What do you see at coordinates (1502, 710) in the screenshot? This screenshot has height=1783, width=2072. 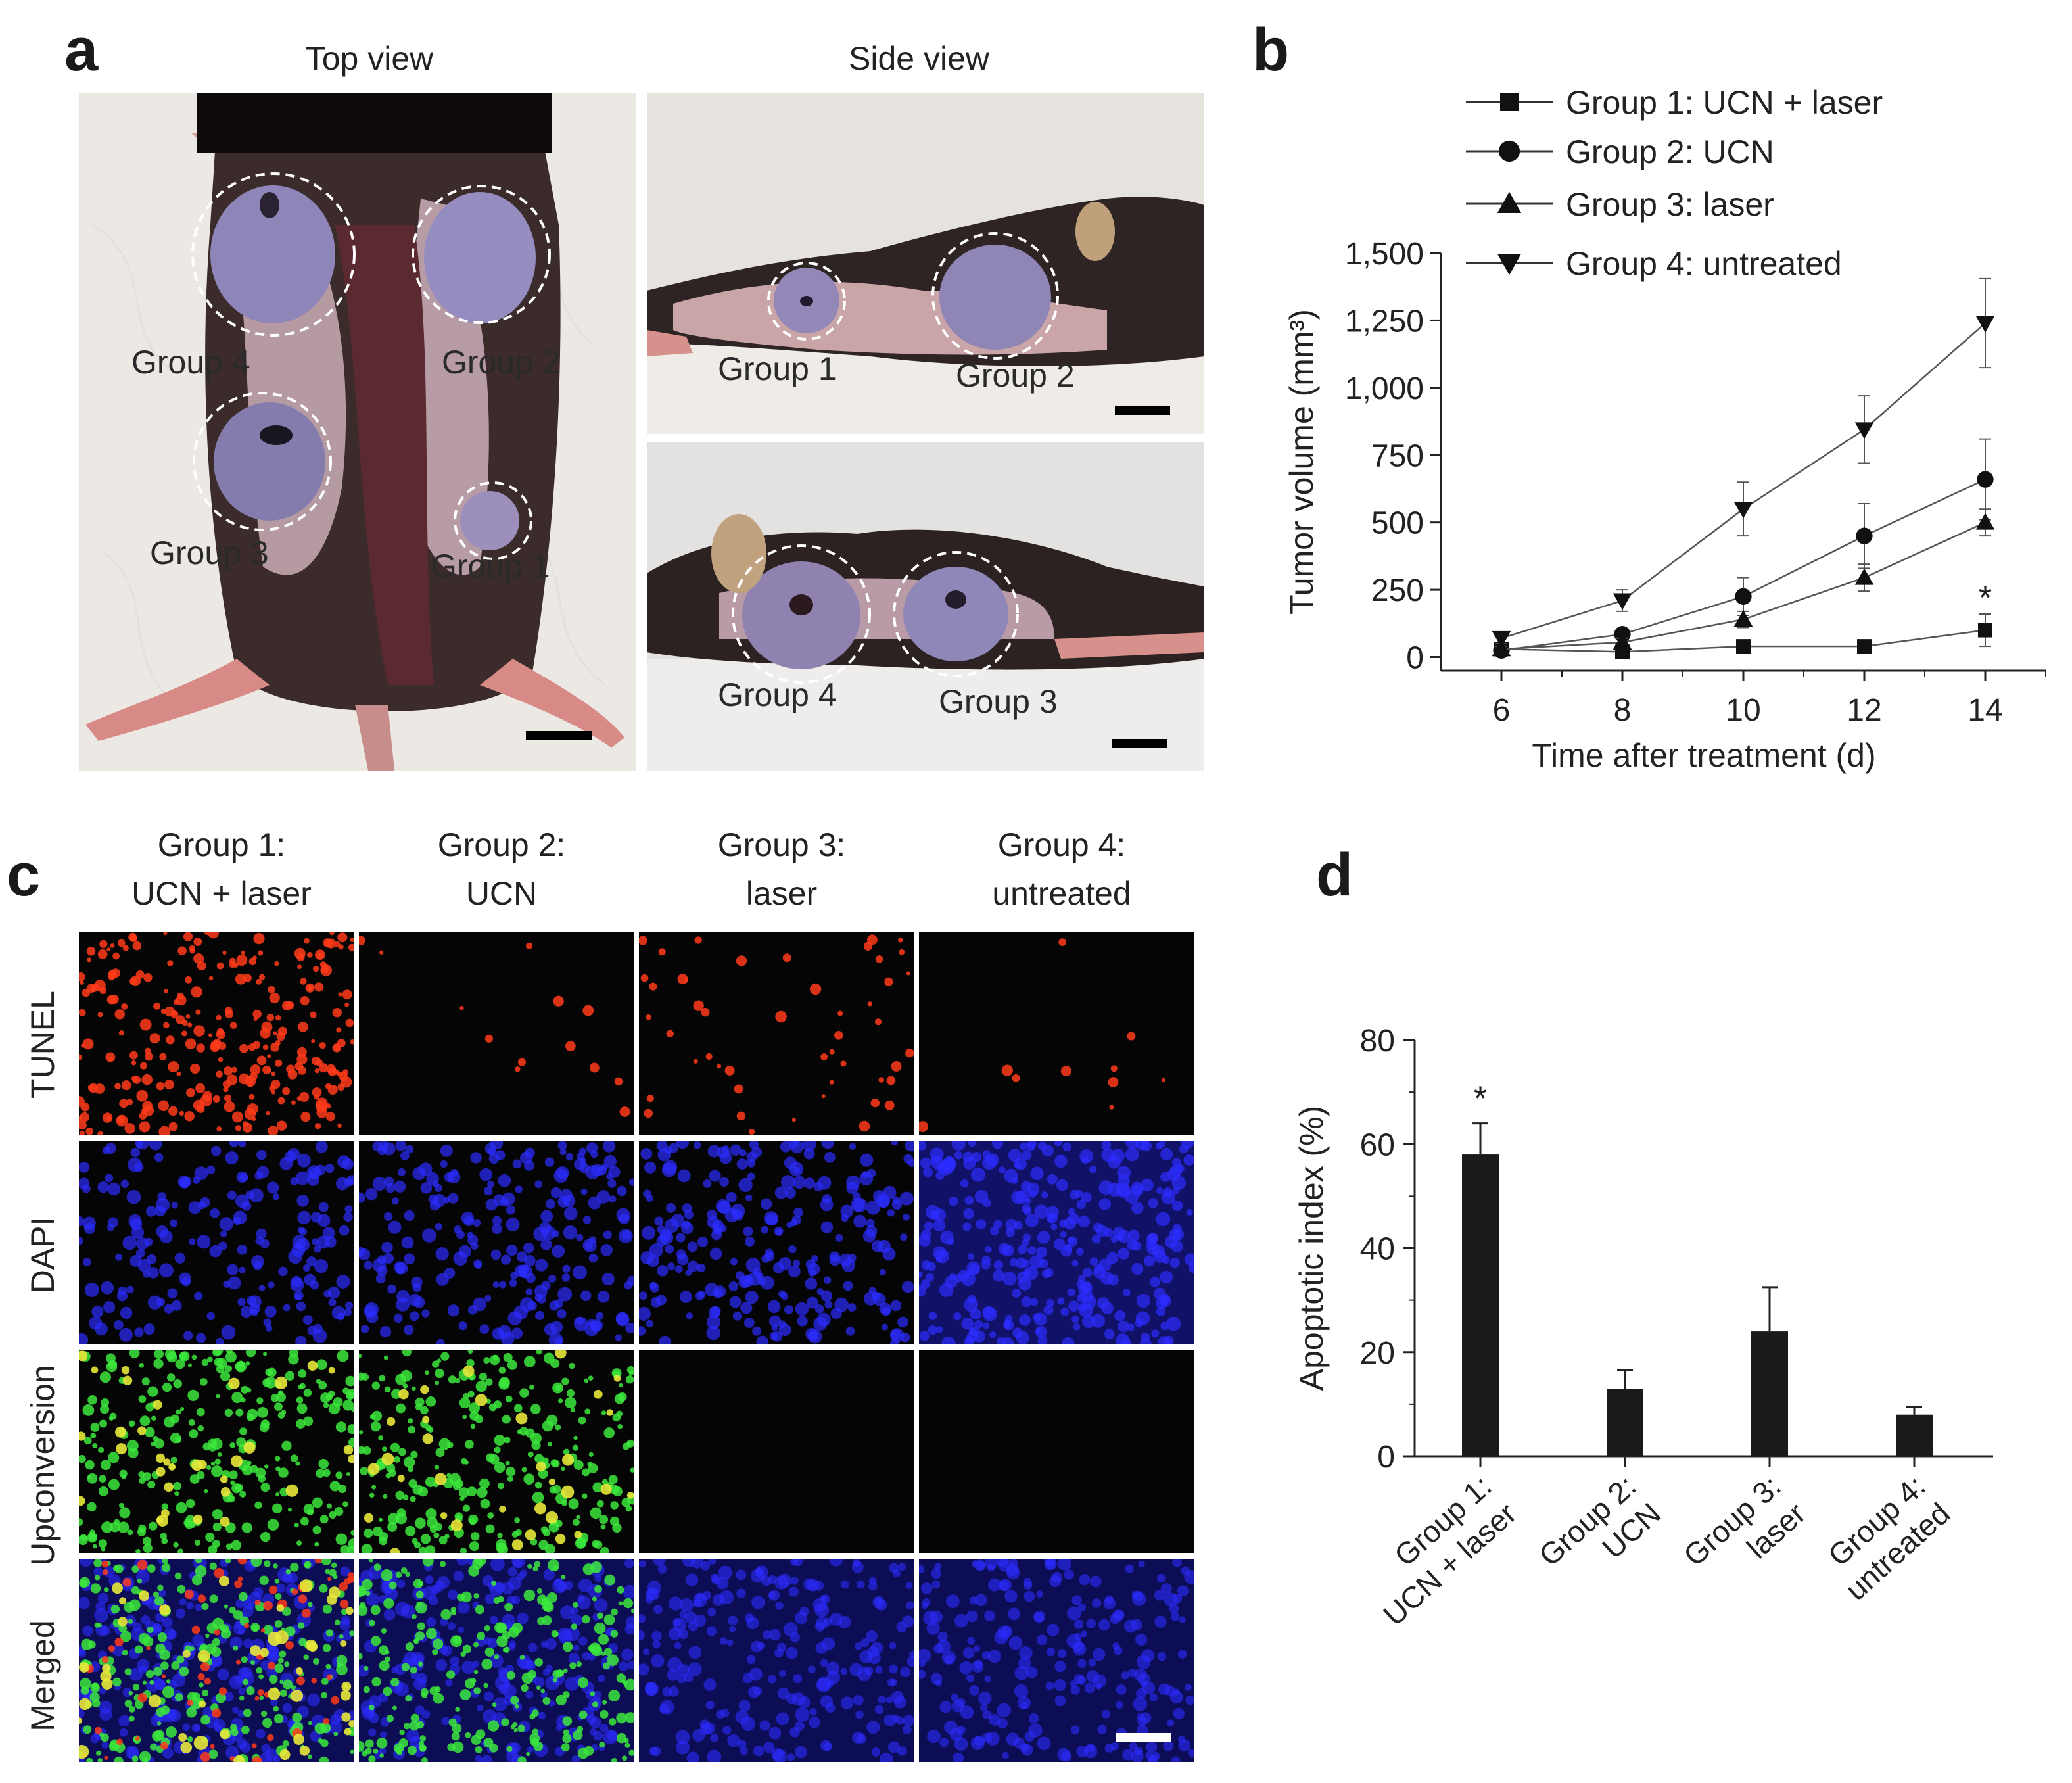 I see `x-tick-label: 6` at bounding box center [1502, 710].